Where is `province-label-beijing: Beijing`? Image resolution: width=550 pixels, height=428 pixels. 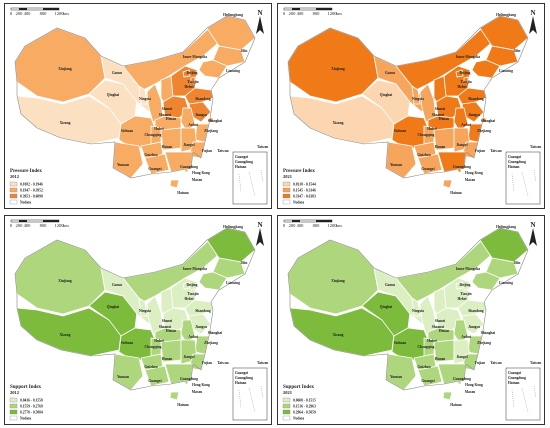
province-label-beijing: Beijing is located at coordinates (192, 285).